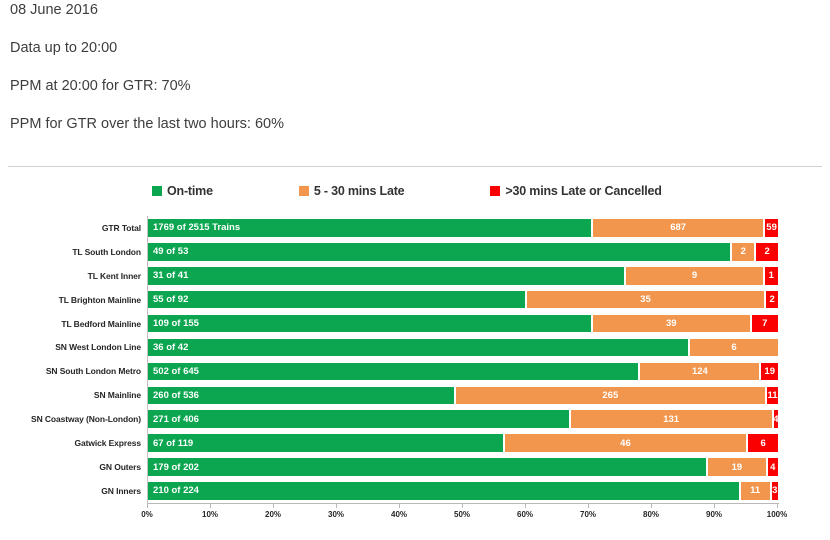 This screenshot has width=830, height=540. Describe the element at coordinates (107, 443) in the screenshot. I see `category-label: Gatwick Express` at that location.